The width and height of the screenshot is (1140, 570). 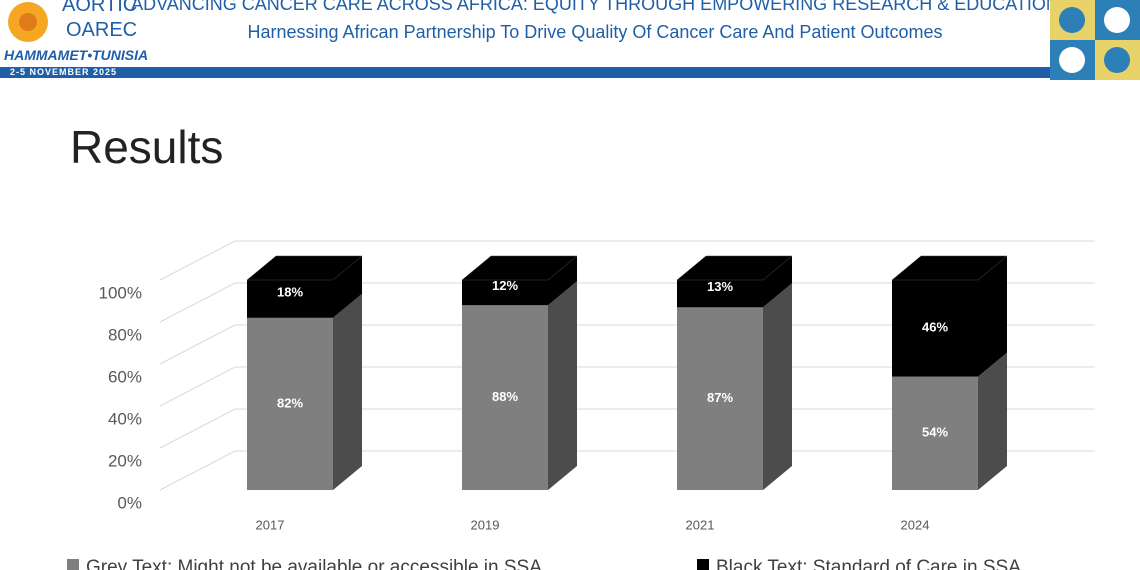 I want to click on y-tick-label: 40%, so click(x=125, y=418).